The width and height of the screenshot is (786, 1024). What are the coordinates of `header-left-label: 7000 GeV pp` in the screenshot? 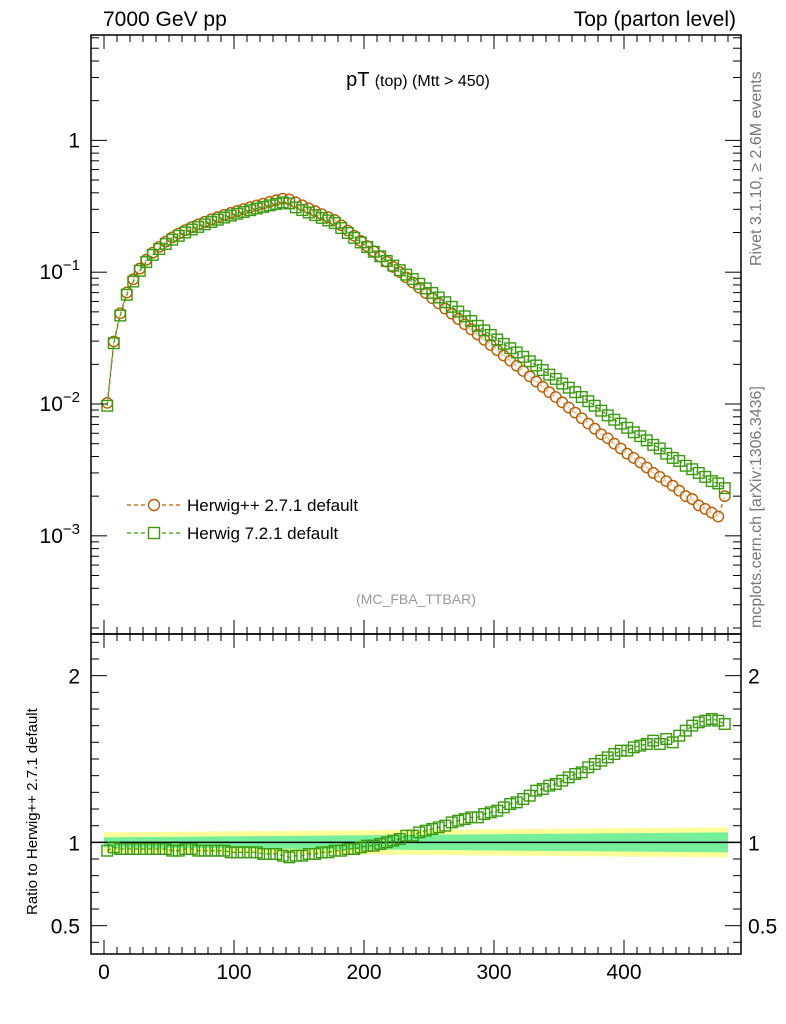 It's located at (165, 19).